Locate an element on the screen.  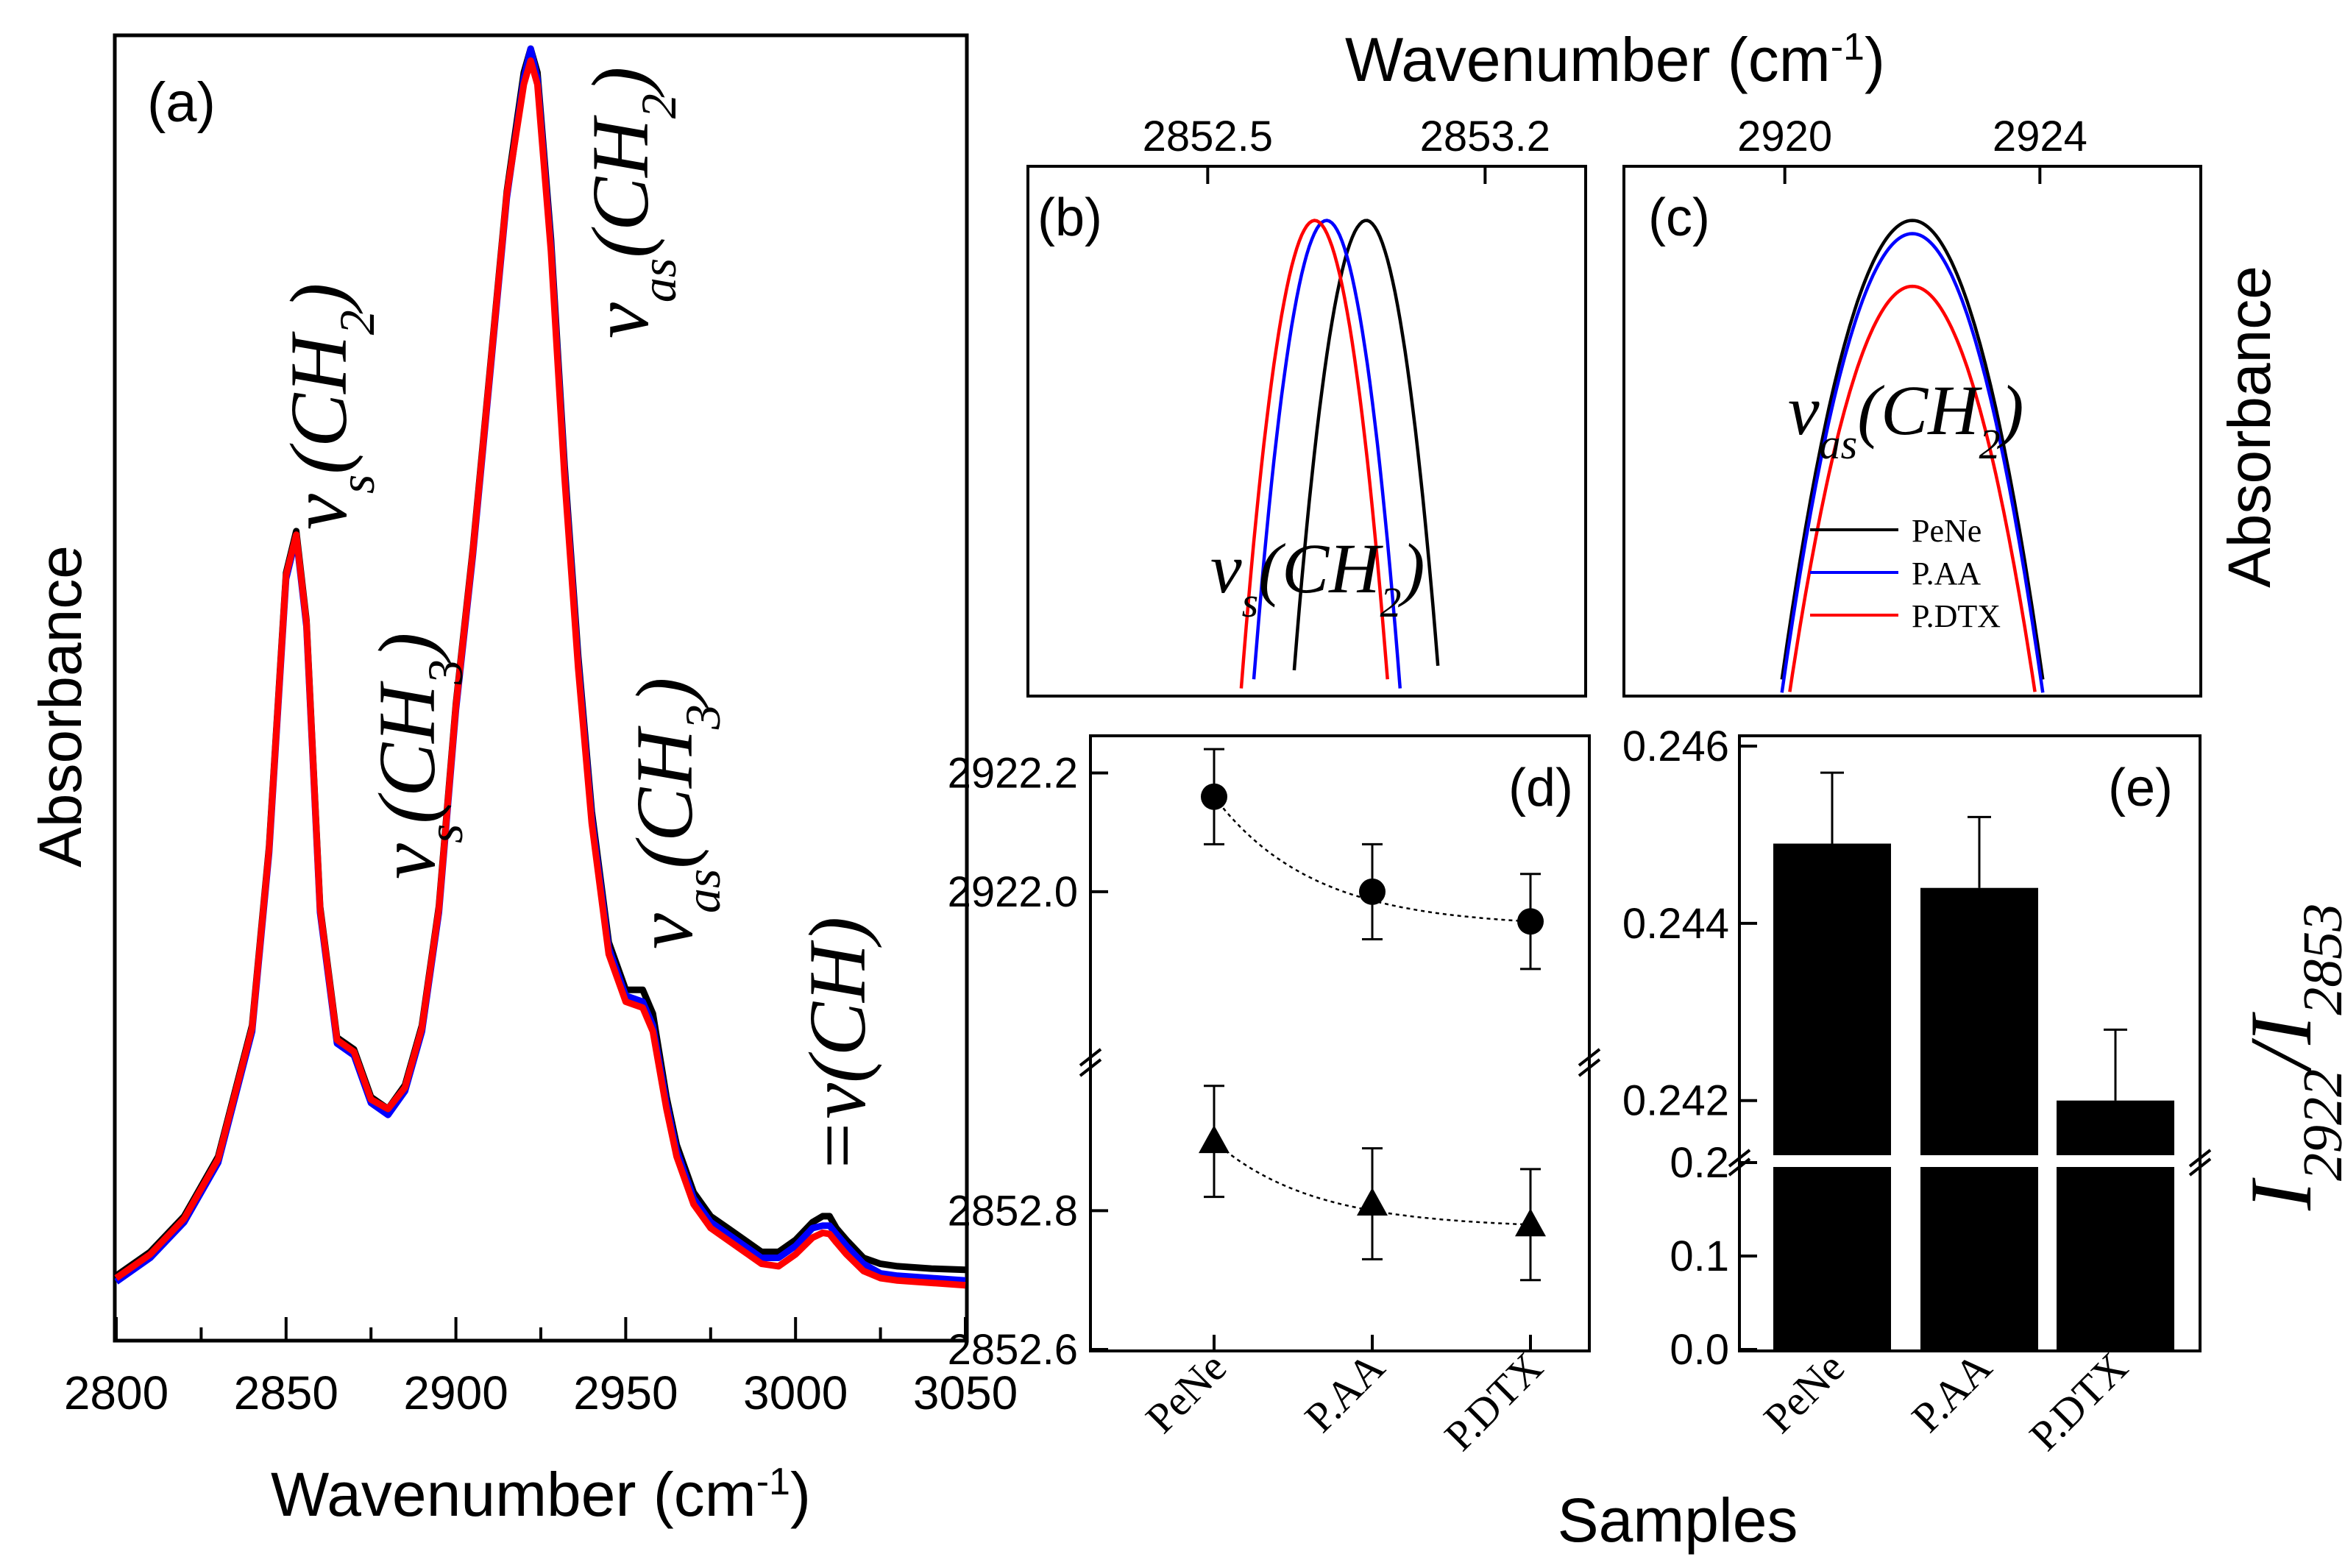
panel-a-xtick-label: 2850 is located at coordinates (286, 1392).